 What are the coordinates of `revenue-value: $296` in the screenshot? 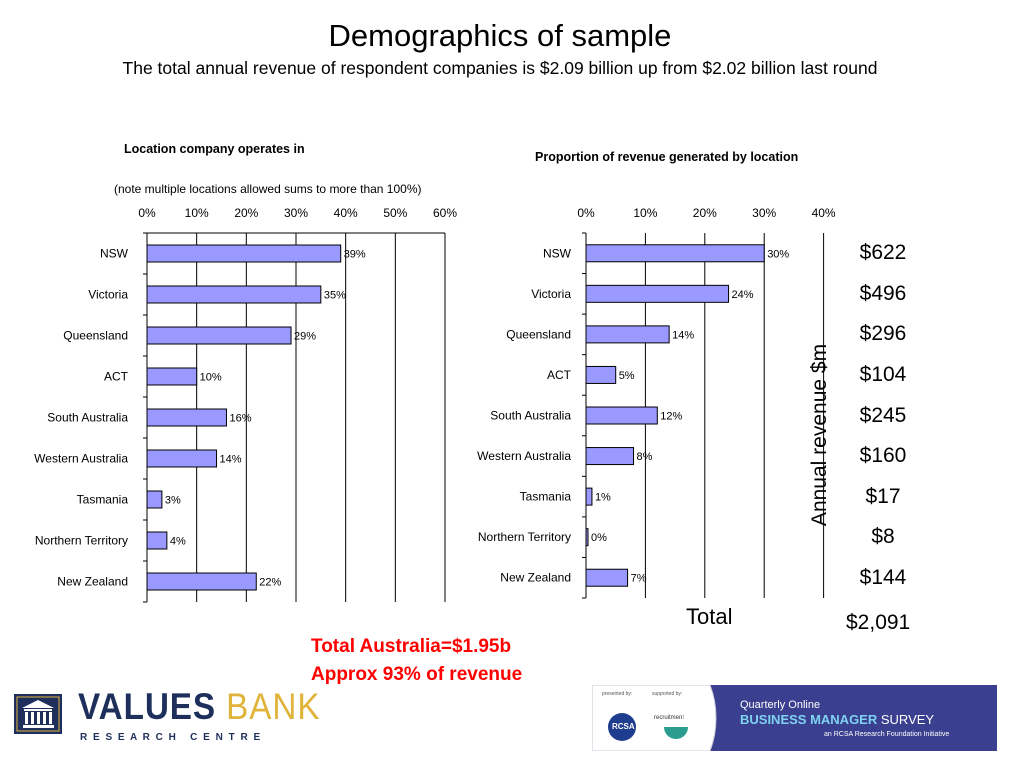 It's located at (883, 334).